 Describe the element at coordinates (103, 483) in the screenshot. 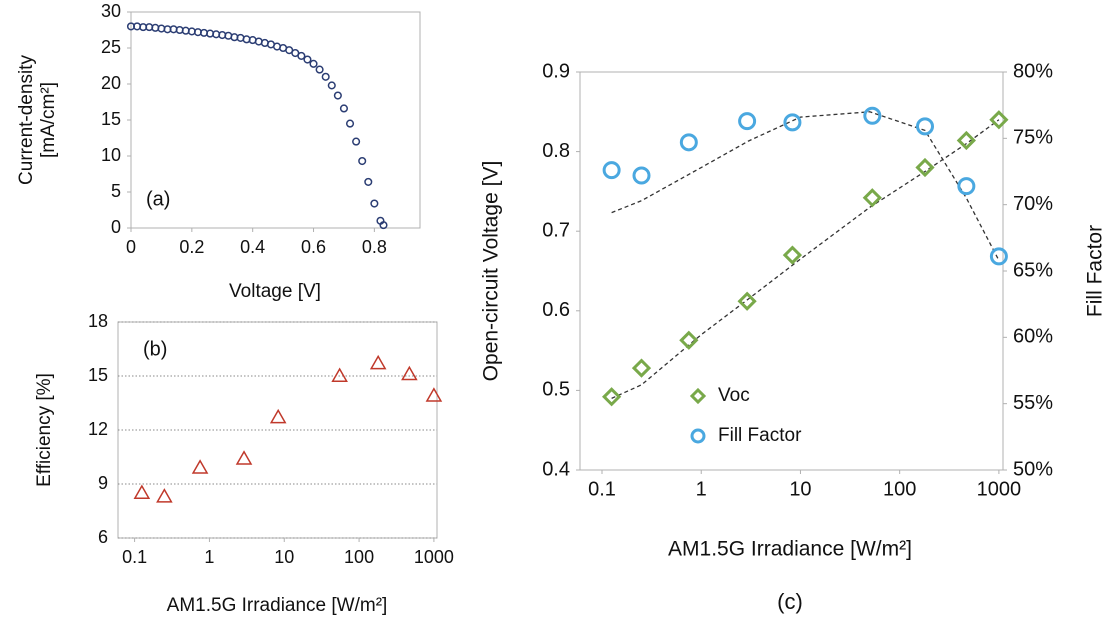

I see `y-tick-label: 9` at that location.